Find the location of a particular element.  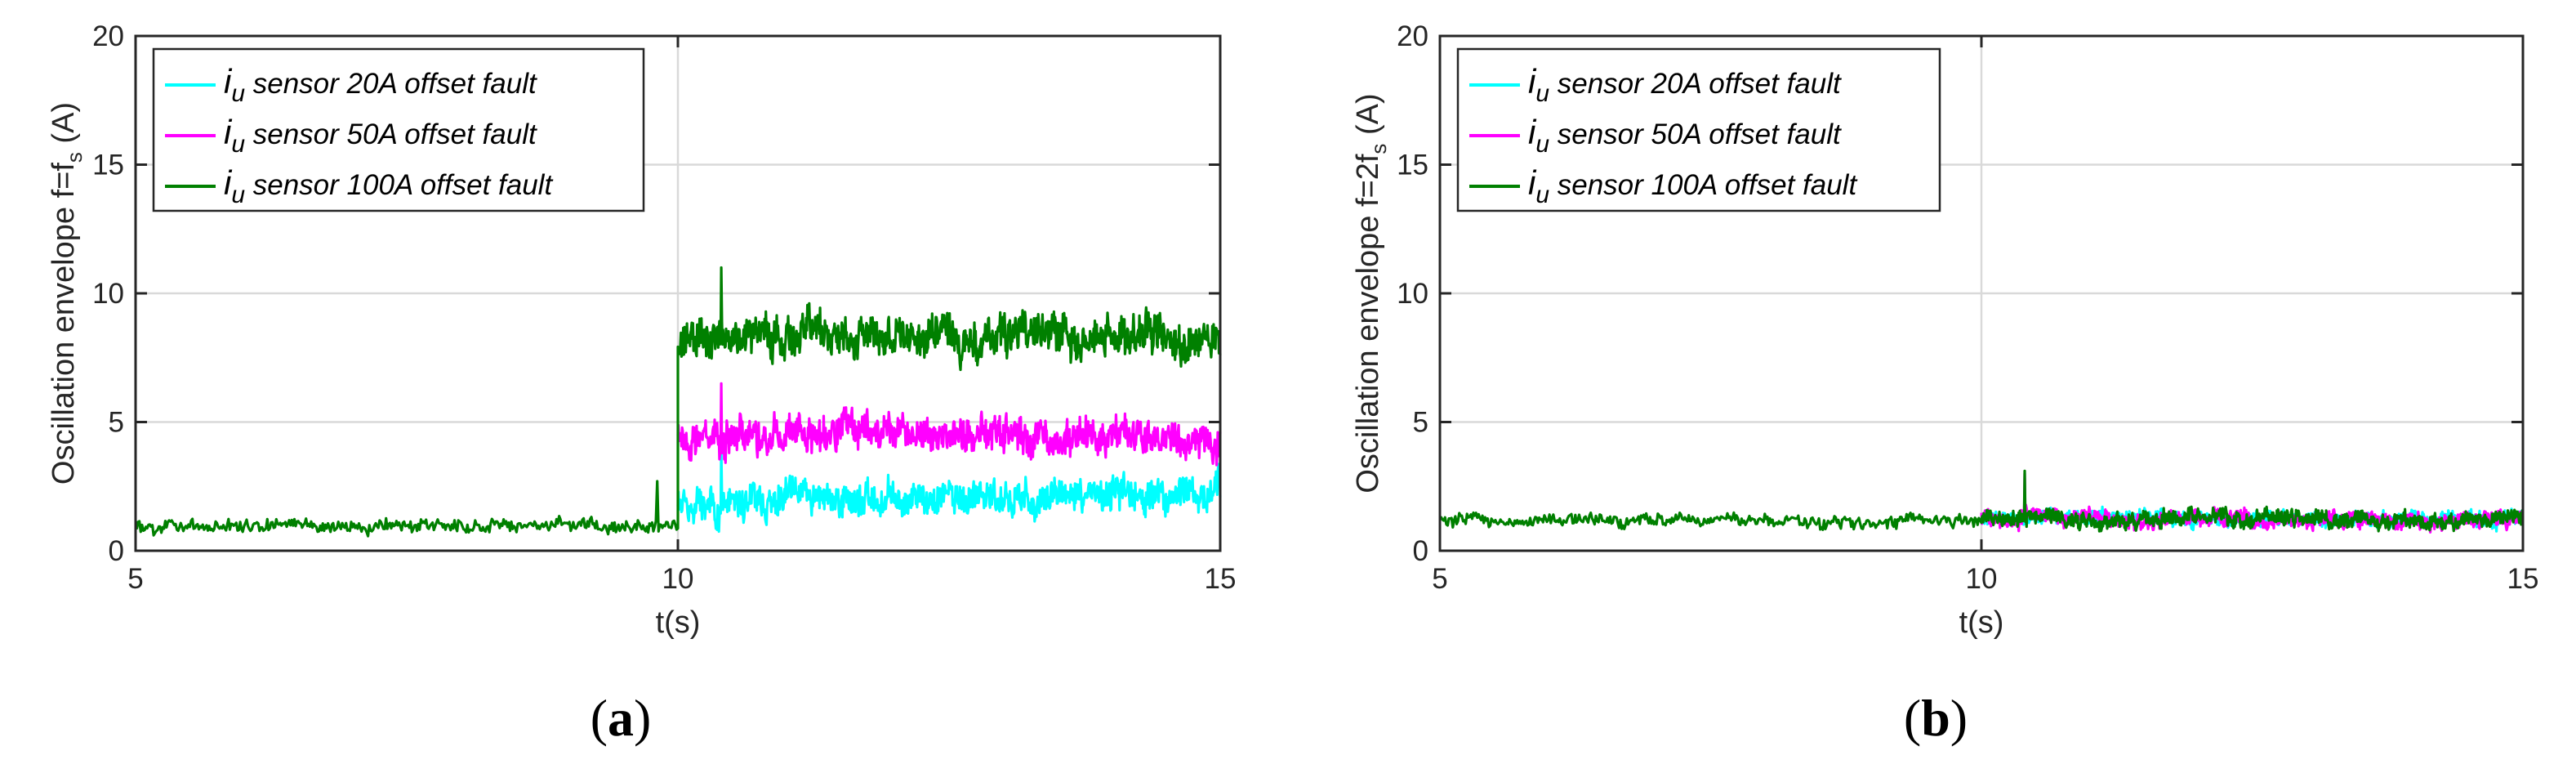

y-axis-label: Oscillation envelope f=fs (A) is located at coordinates (67, 293).